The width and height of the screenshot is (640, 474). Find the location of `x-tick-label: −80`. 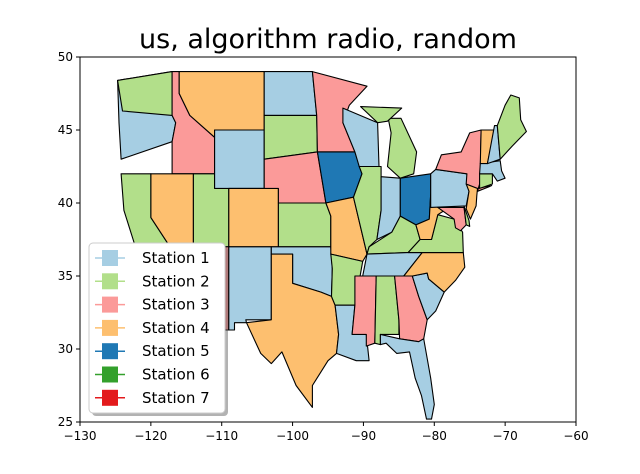

x-tick-label: −80 is located at coordinates (434, 436).